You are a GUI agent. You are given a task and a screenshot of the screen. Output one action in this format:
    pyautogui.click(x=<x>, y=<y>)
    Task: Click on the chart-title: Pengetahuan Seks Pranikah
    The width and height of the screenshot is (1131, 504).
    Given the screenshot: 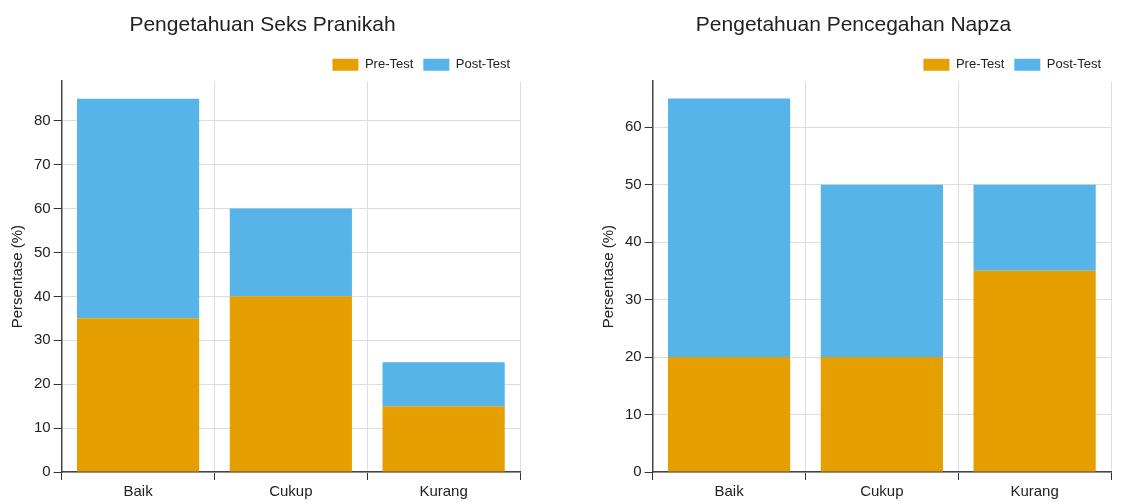 What is the action you would take?
    pyautogui.click(x=262, y=24)
    